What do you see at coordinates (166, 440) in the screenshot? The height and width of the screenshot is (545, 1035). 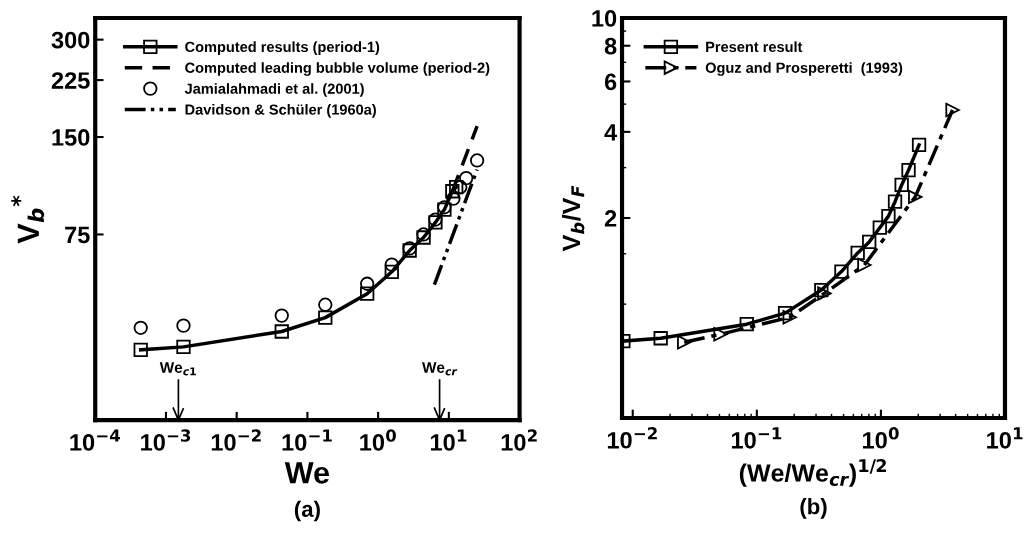 I see `x-tick-label: 10$^{−3}$` at bounding box center [166, 440].